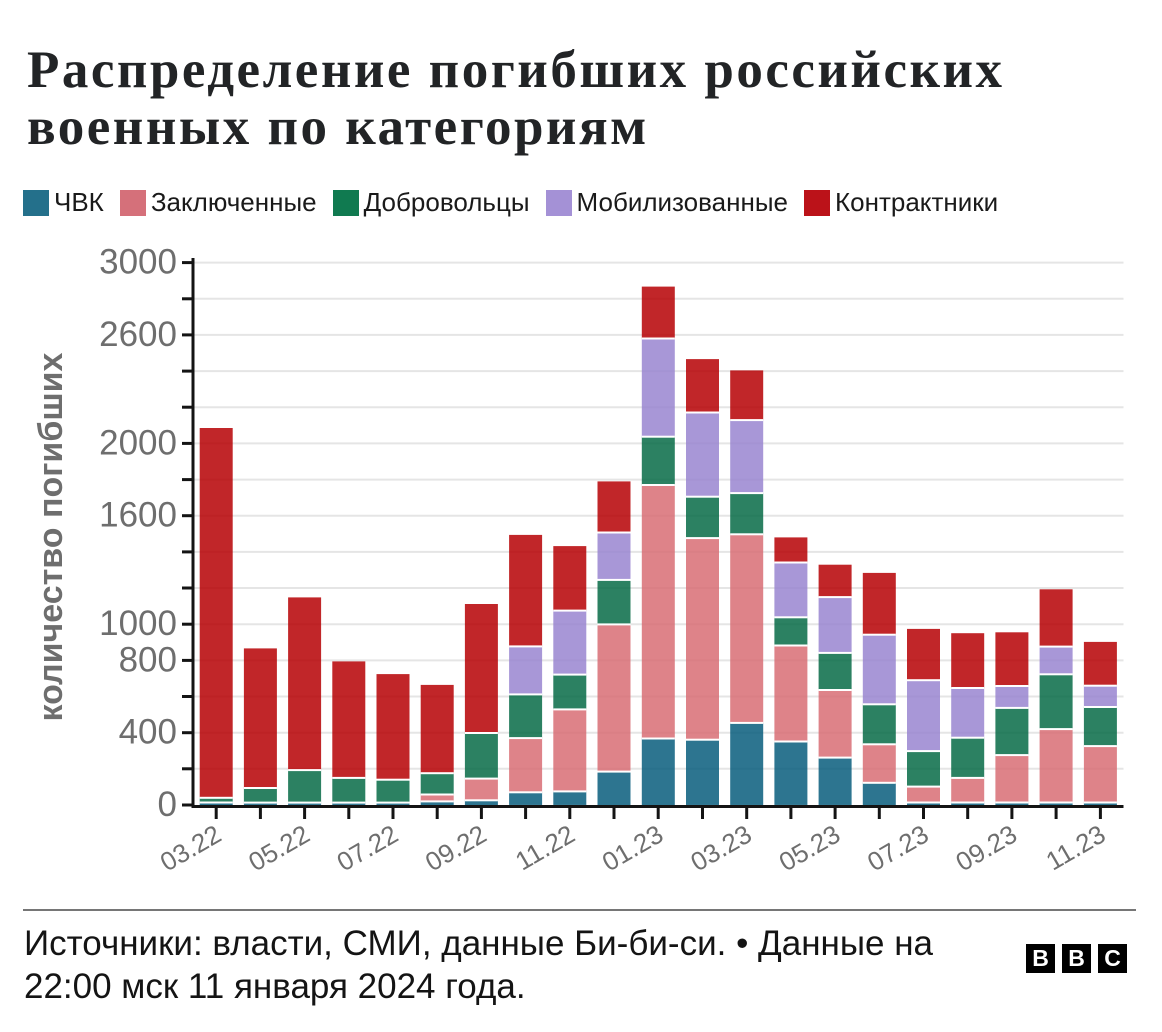 The image size is (1162, 1032). What do you see at coordinates (278, 848) in the screenshot?
I see `svg-text: 05.22` at bounding box center [278, 848].